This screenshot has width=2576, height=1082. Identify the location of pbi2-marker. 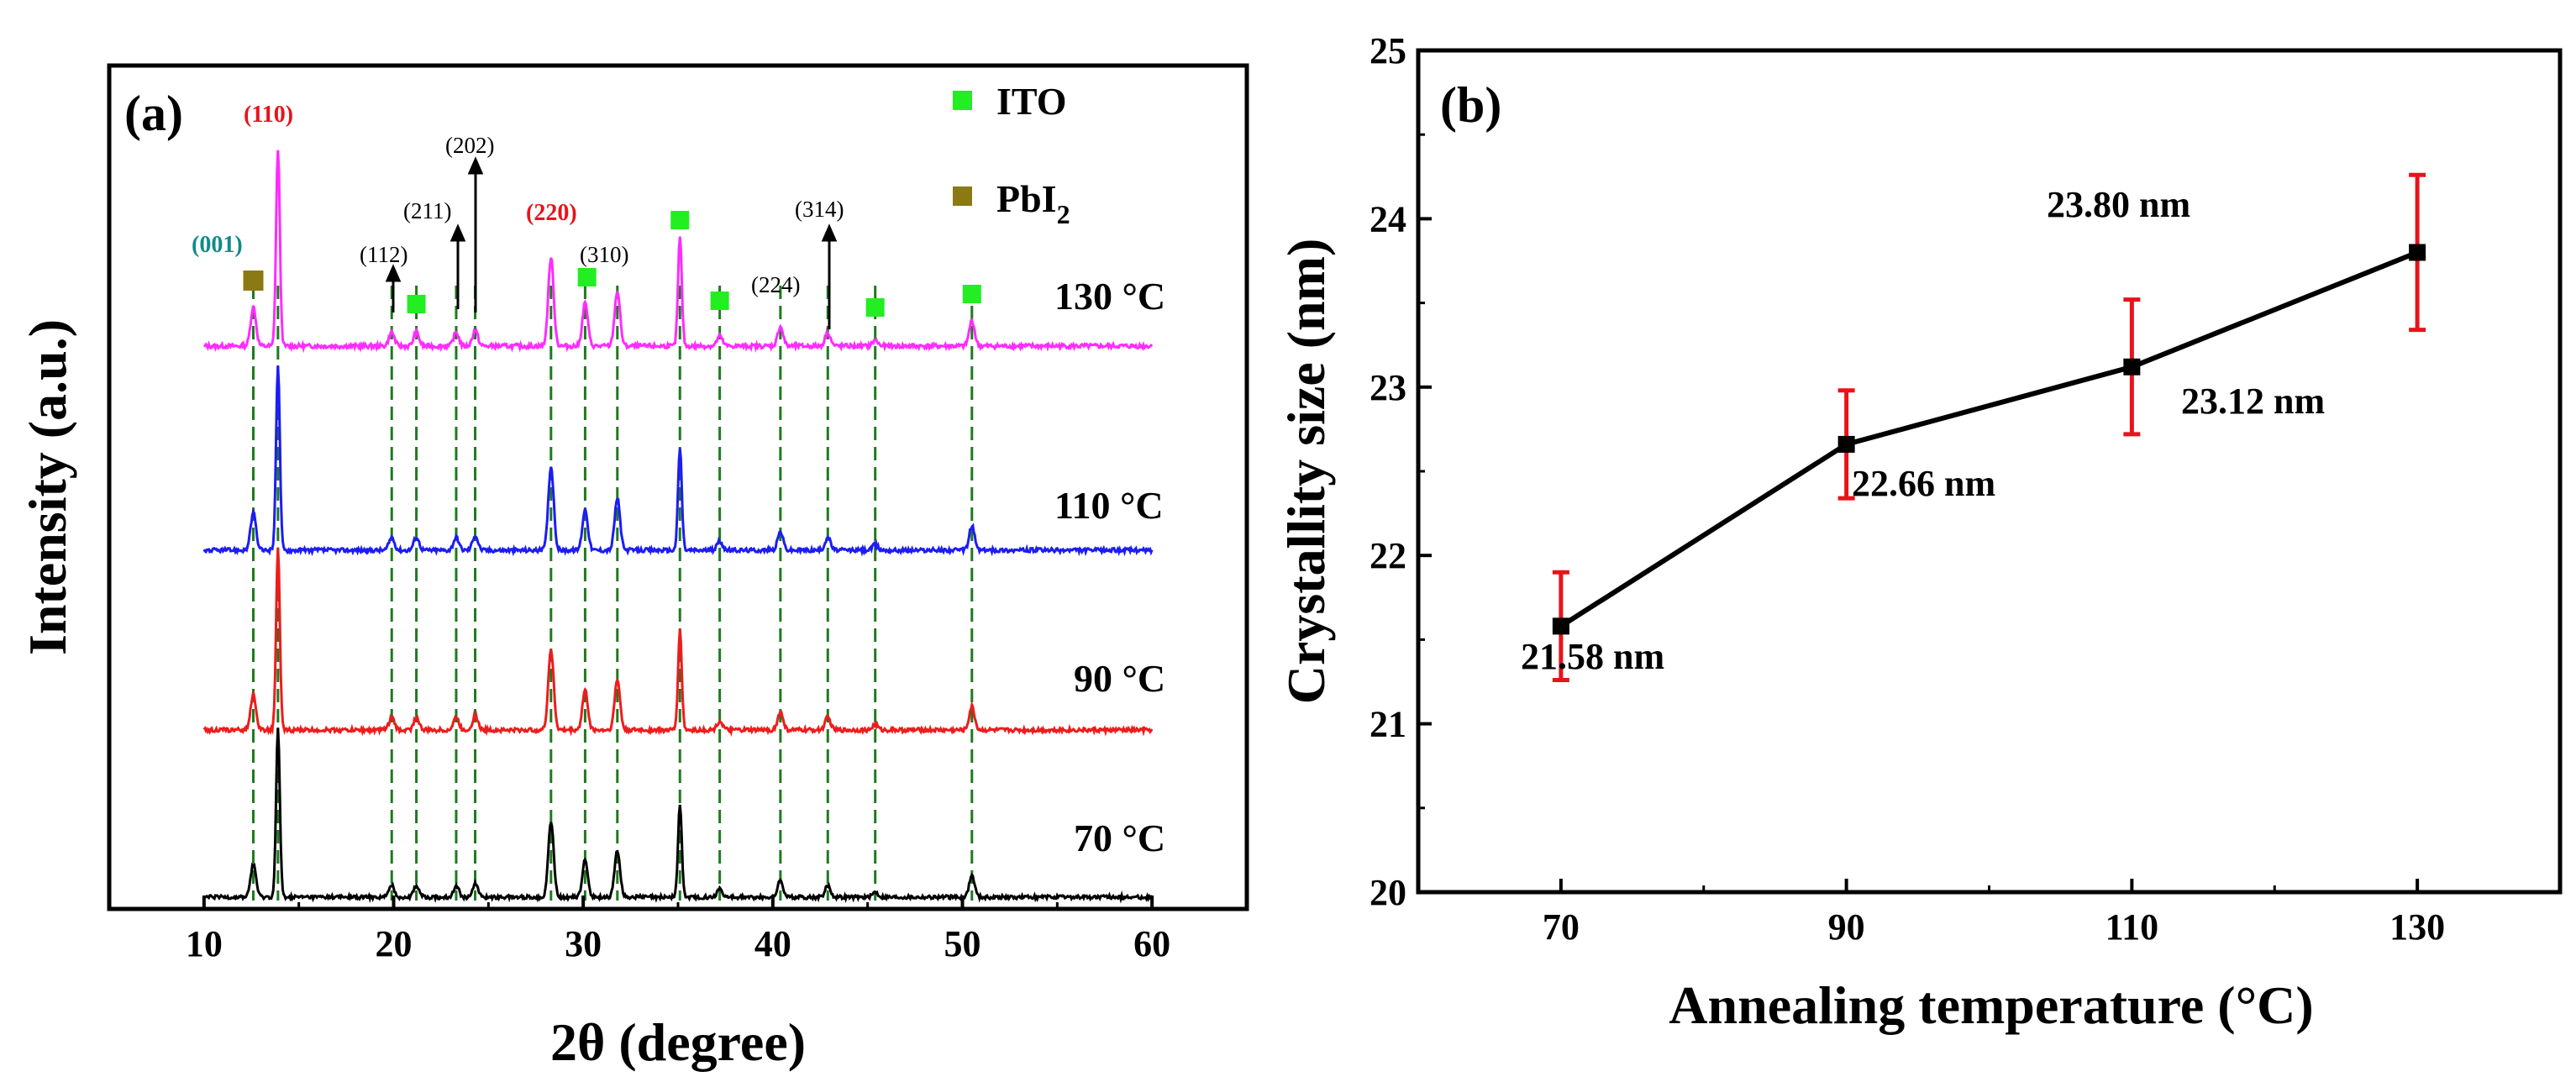
(253, 280).